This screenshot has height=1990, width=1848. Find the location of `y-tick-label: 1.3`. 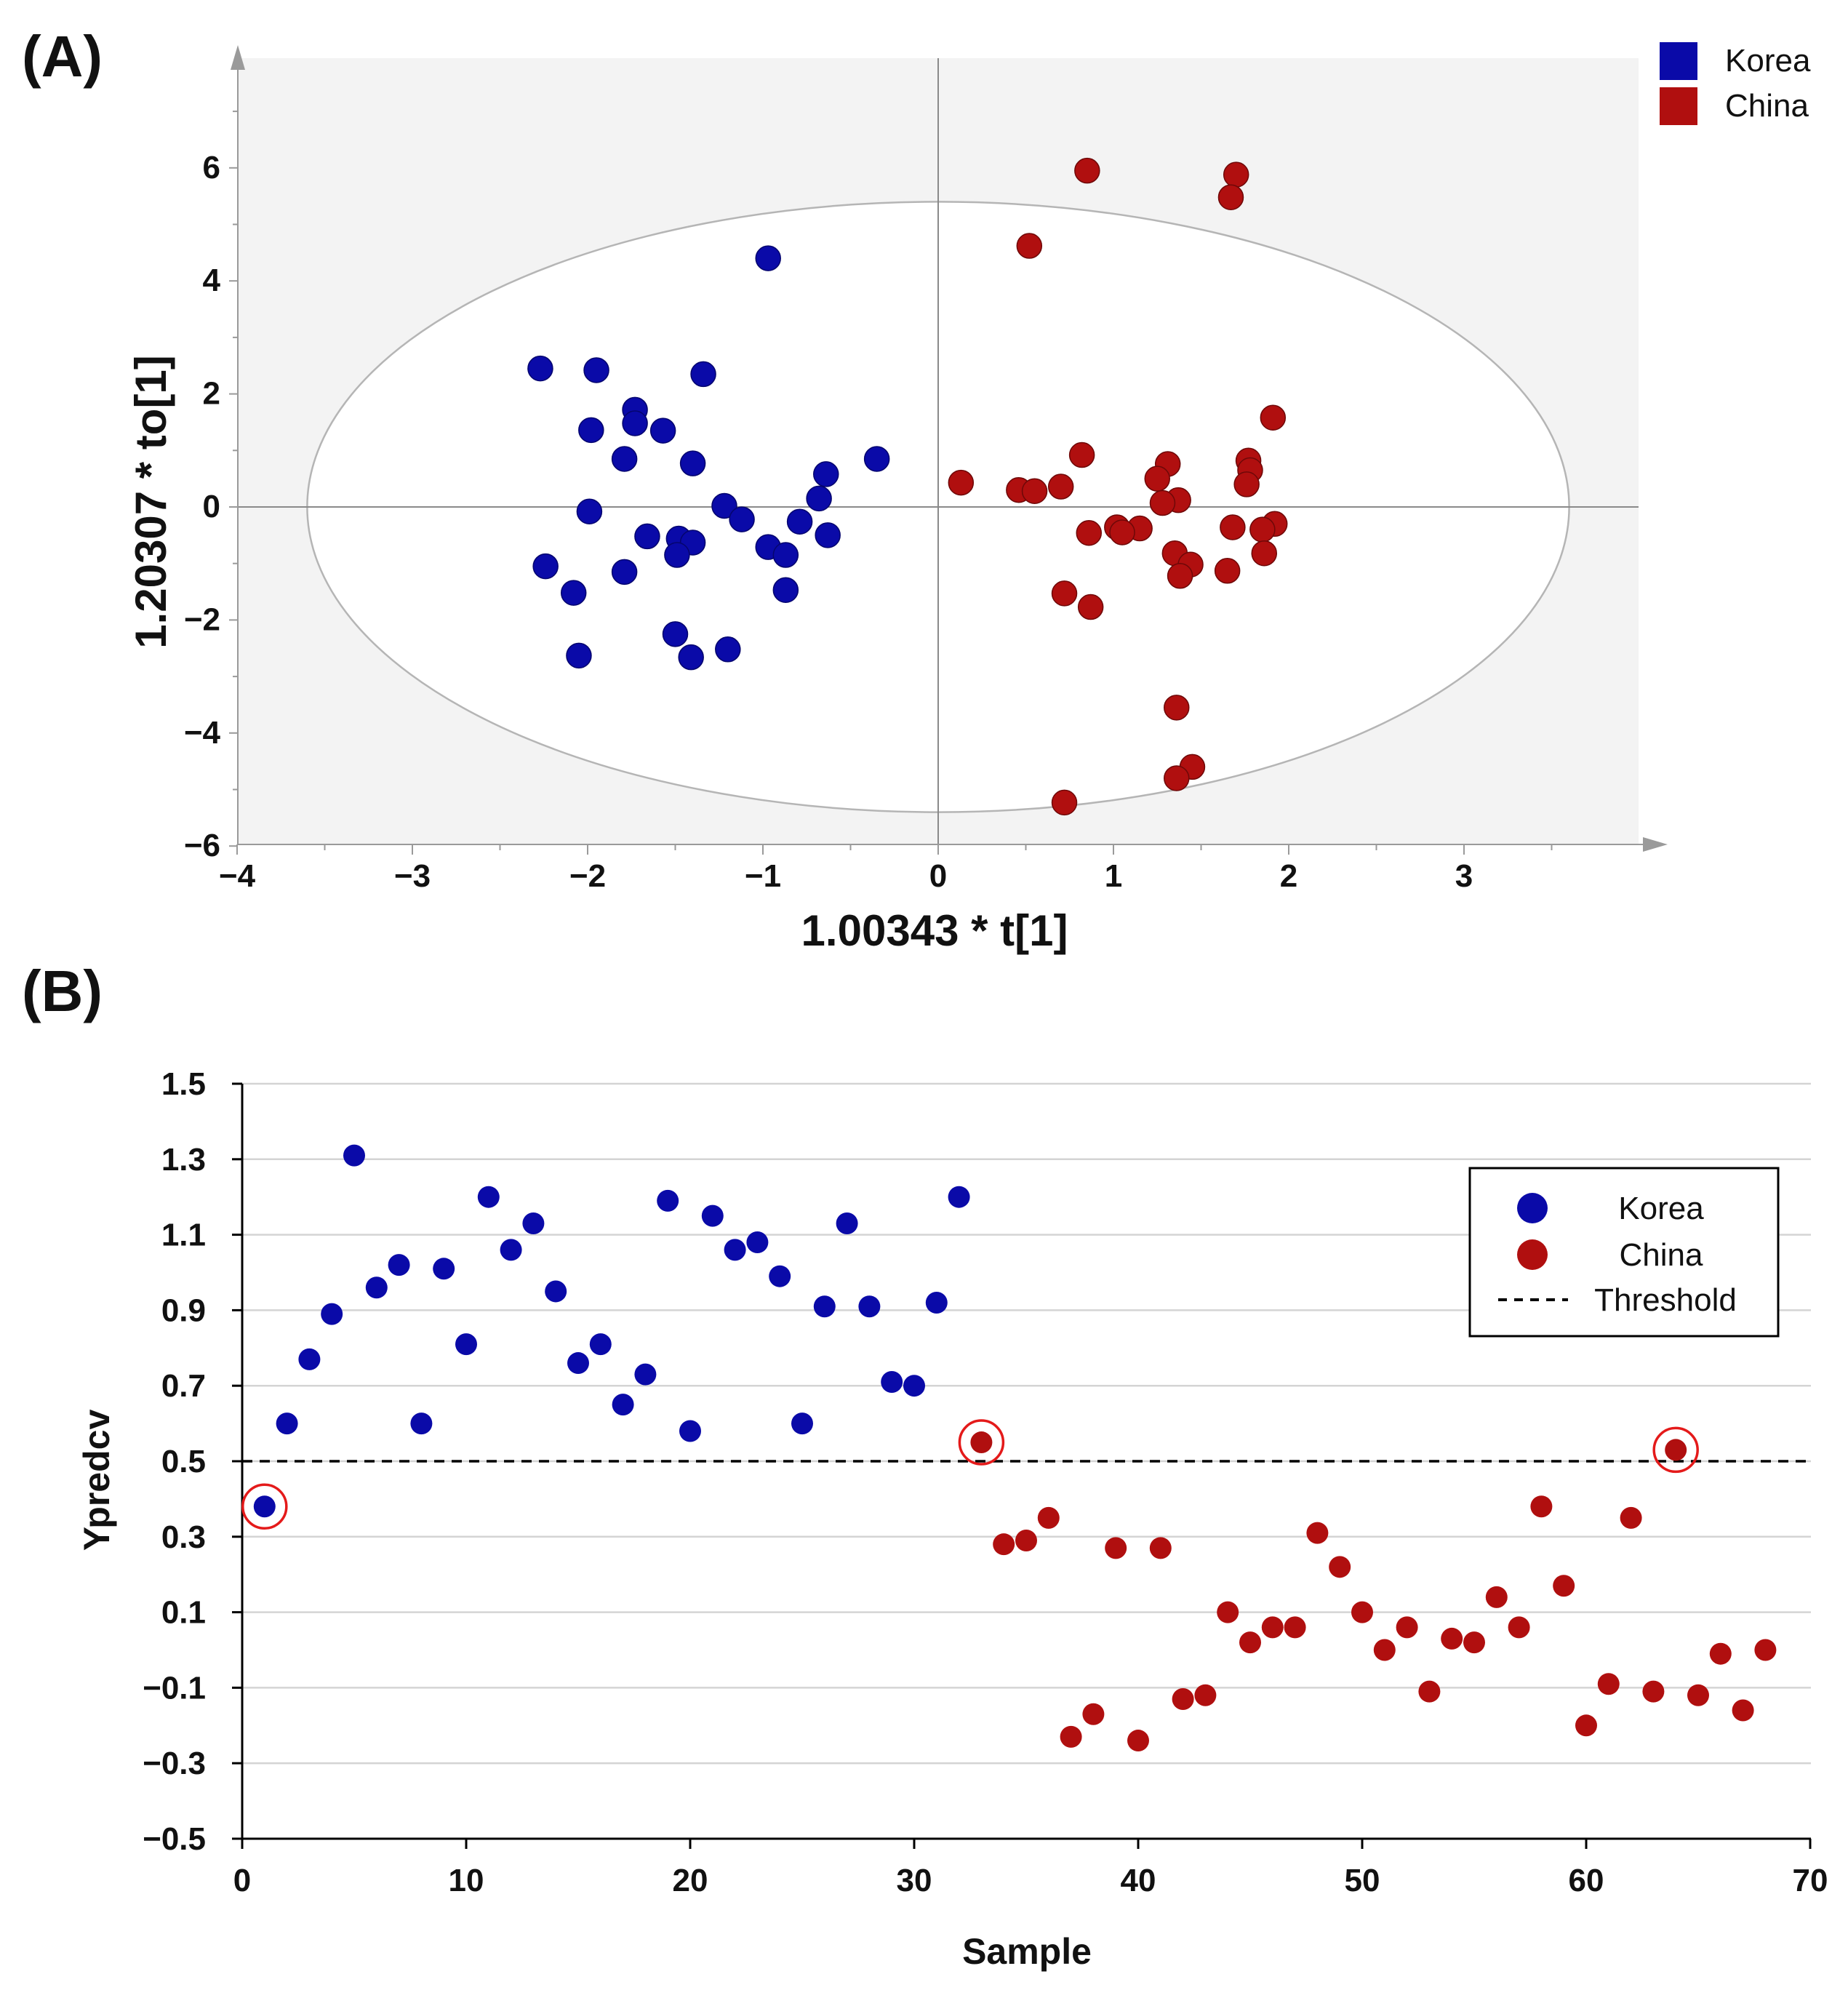

y-tick-label: 1.3 is located at coordinates (183, 1160).